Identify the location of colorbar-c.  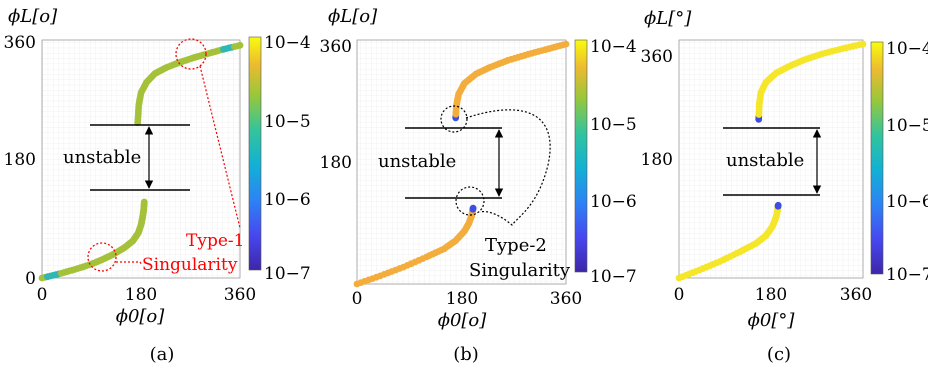
(877, 158).